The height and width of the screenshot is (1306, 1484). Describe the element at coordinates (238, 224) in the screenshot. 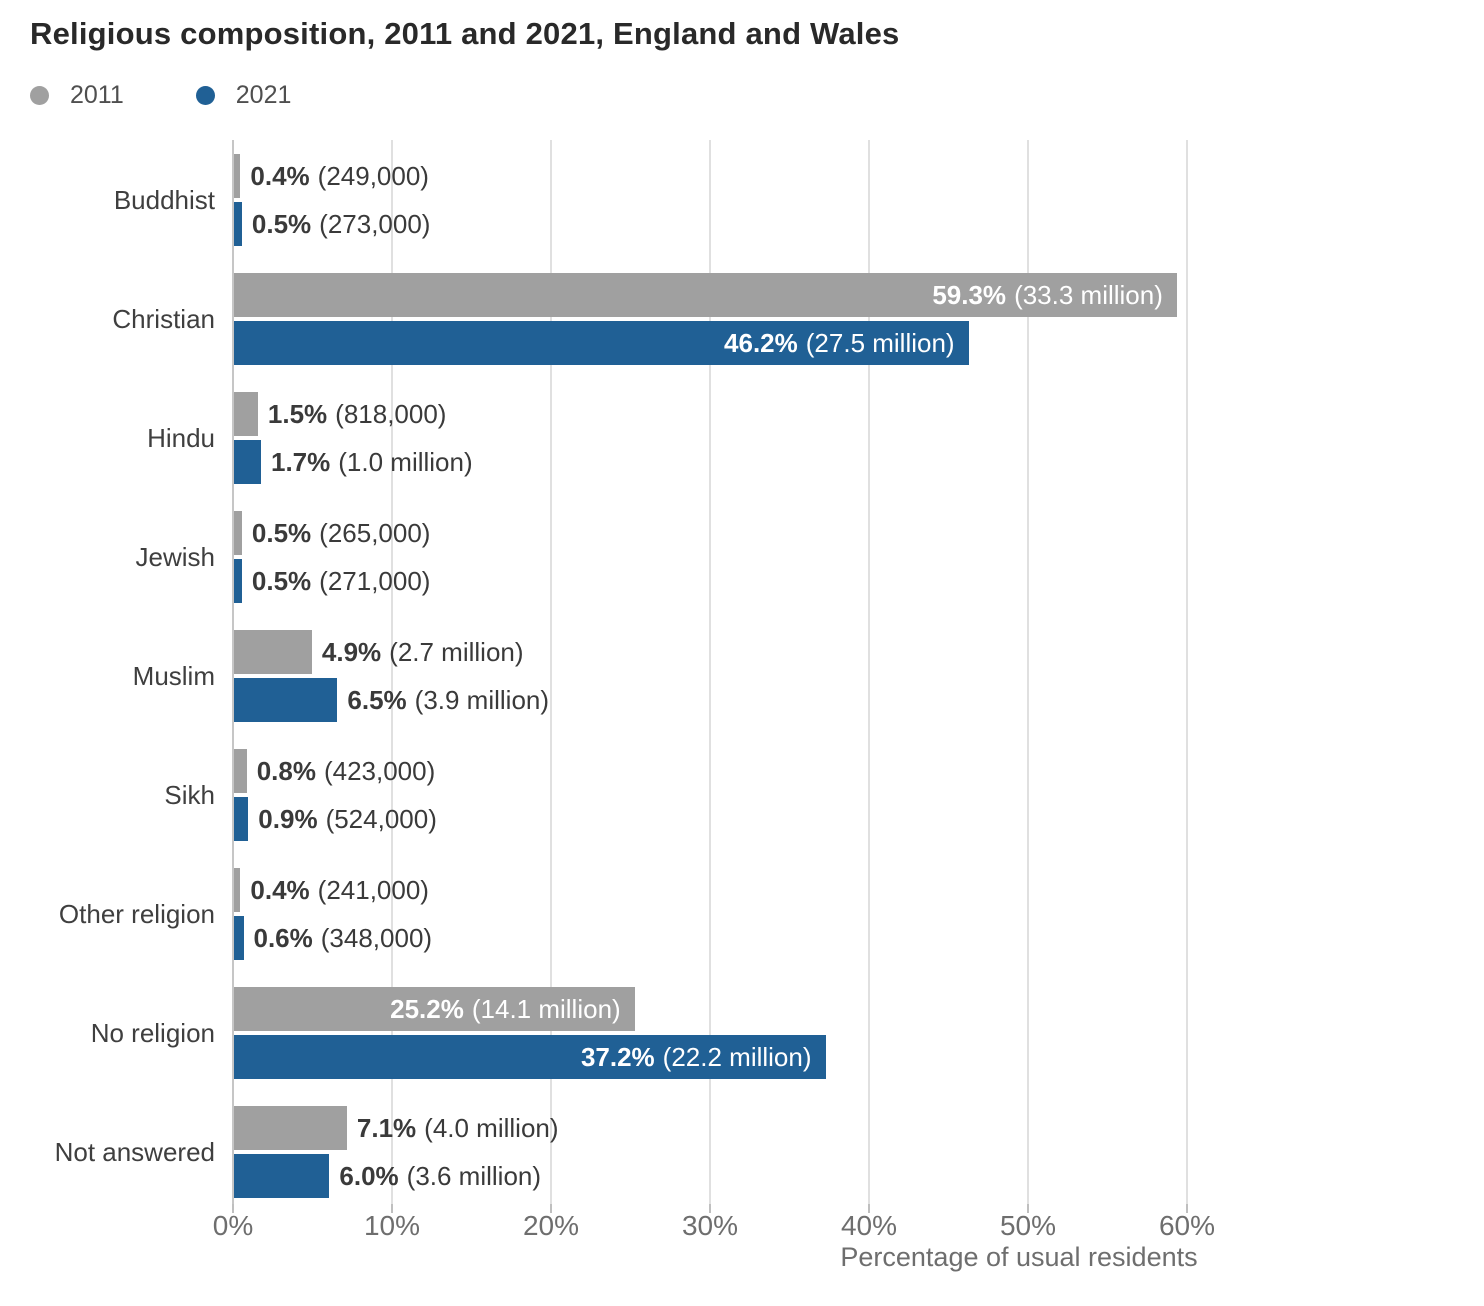

I see `bar-2021-buddhist` at that location.